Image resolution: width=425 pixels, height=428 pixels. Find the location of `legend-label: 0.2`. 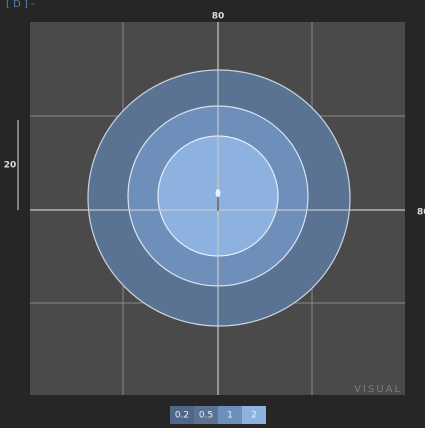

legend-label: 0.2 is located at coordinates (182, 416).